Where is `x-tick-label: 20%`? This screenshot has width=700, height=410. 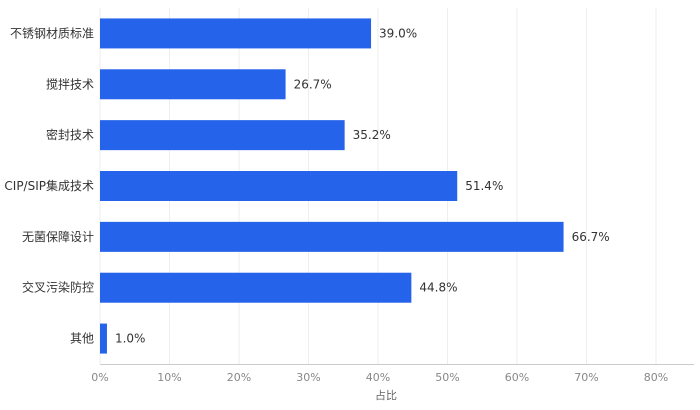 x-tick-label: 20% is located at coordinates (239, 377).